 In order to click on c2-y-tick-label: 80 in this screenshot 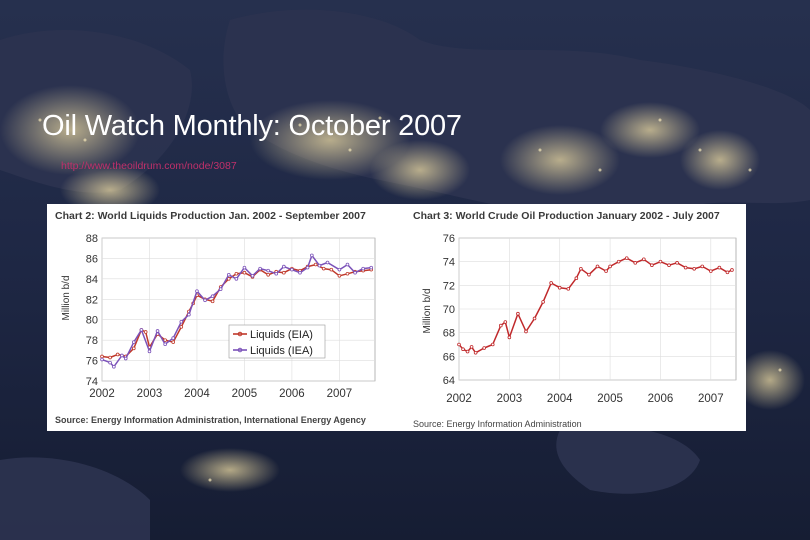, I will do `click(92, 321)`.